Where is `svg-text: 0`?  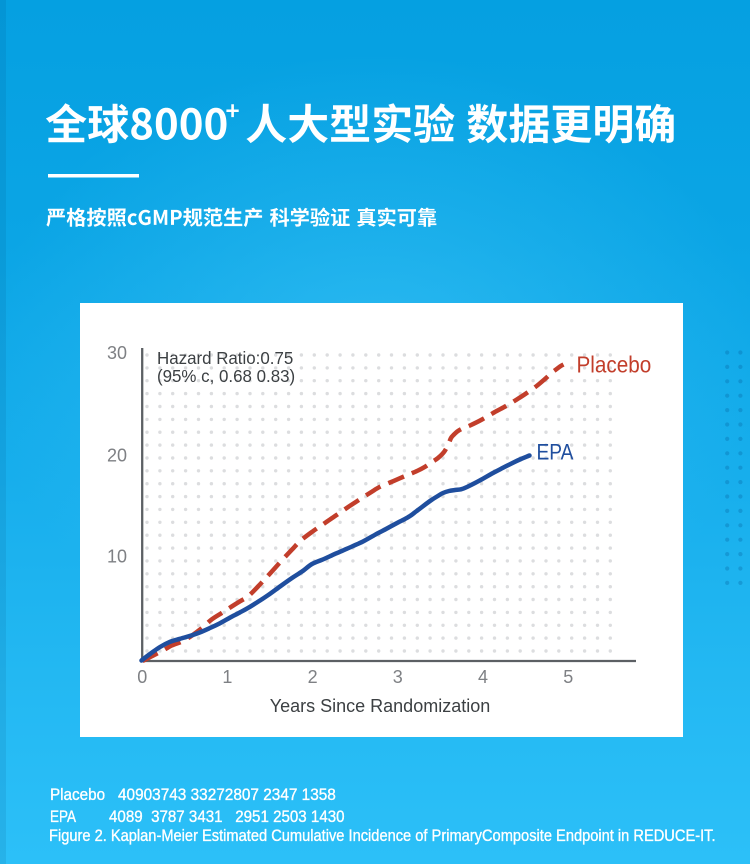 svg-text: 0 is located at coordinates (142, 677).